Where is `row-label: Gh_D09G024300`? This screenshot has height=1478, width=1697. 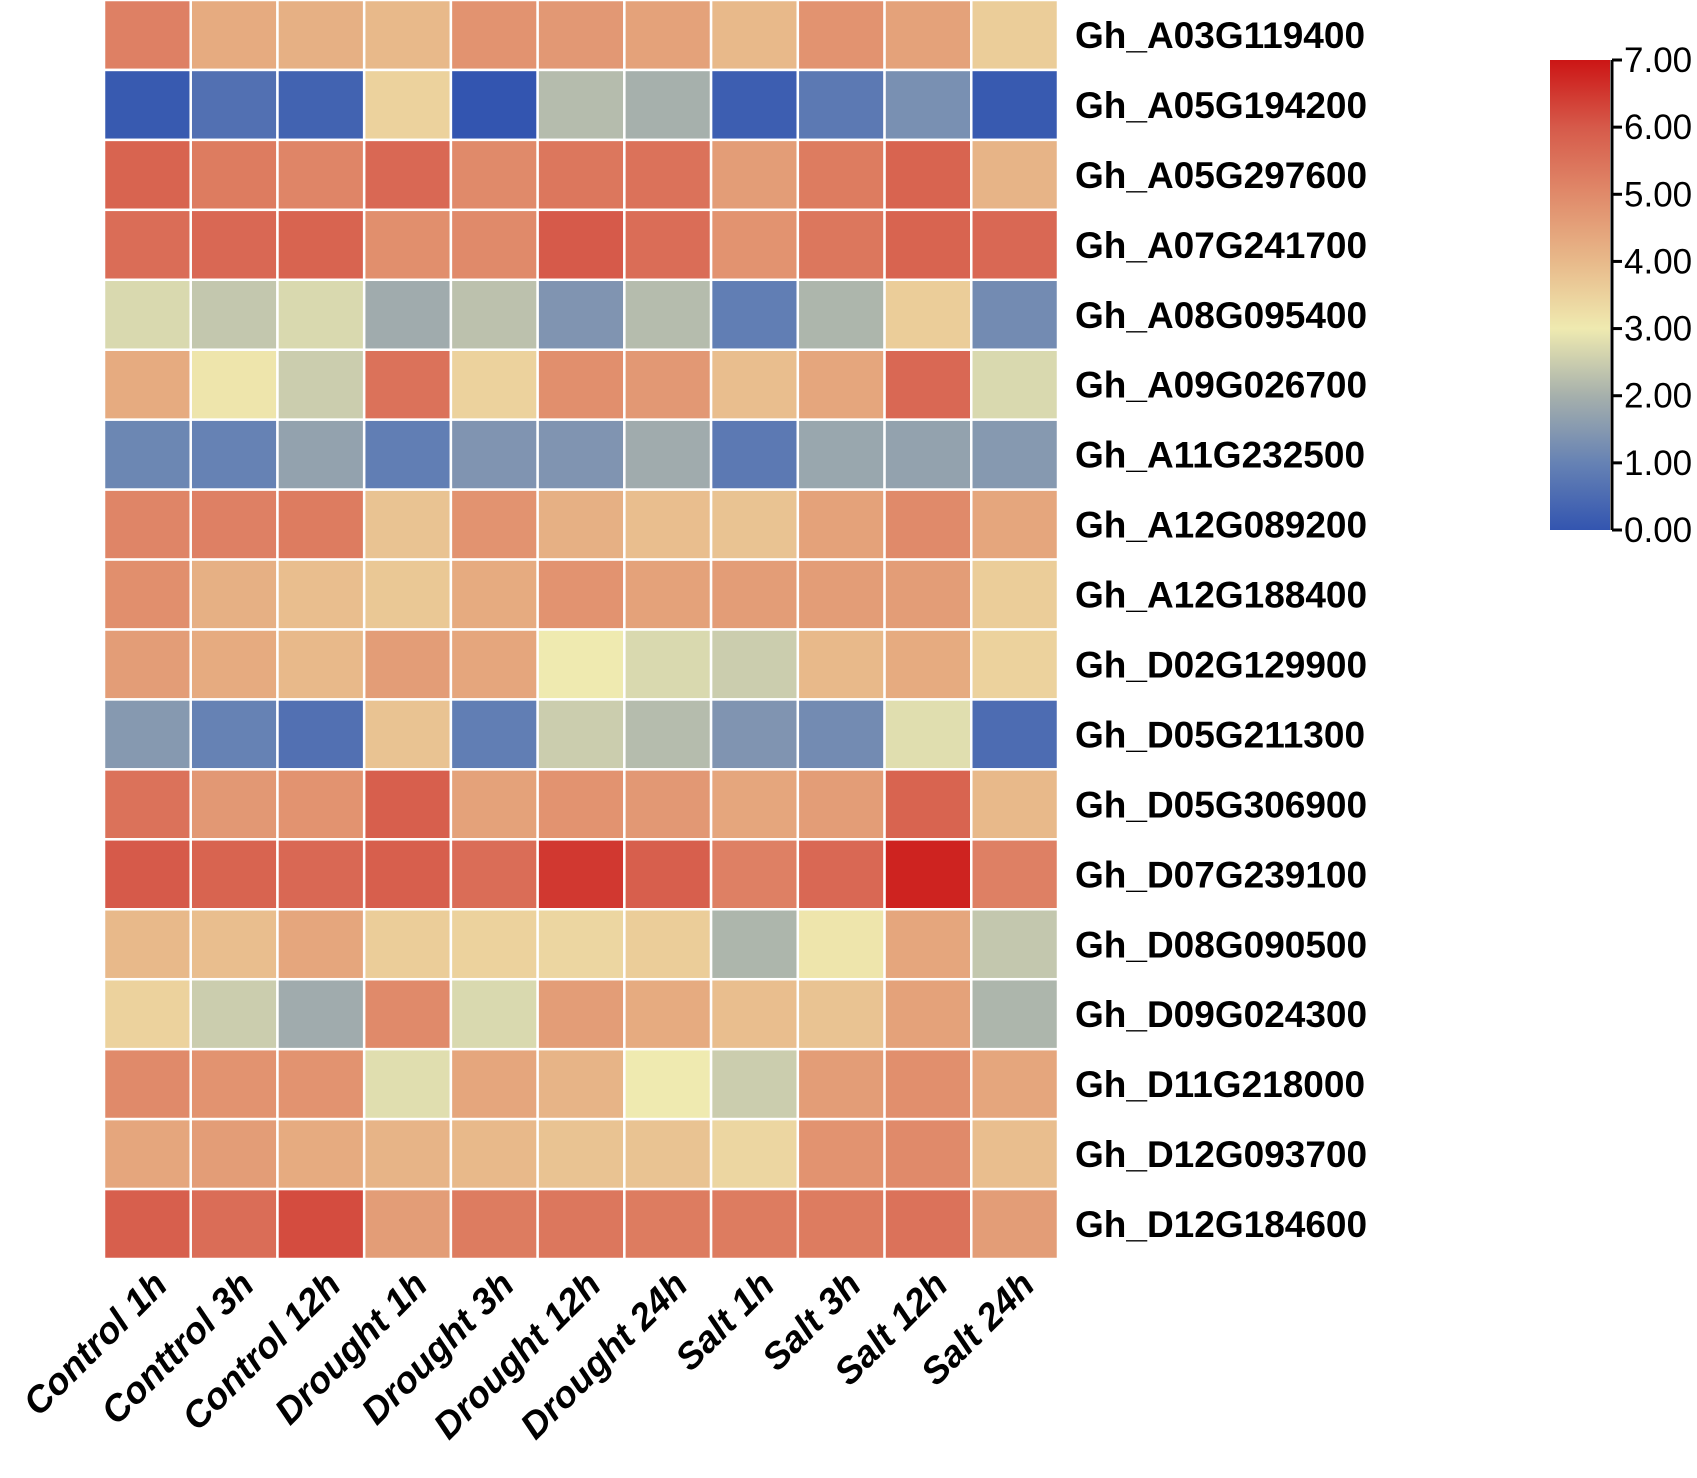
row-label: Gh_D09G024300 is located at coordinates (1221, 1014).